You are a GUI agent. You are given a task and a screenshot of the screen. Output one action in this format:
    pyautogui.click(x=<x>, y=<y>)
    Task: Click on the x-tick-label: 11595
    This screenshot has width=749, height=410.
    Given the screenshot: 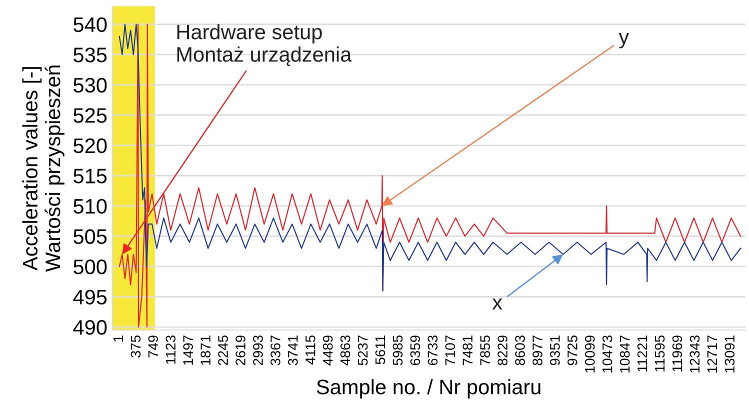 What is the action you would take?
    pyautogui.click(x=659, y=353)
    